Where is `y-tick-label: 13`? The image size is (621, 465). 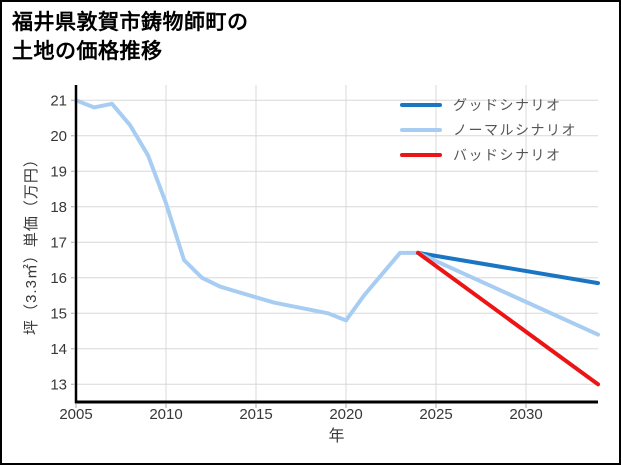 y-tick-label: 13 is located at coordinates (58, 384).